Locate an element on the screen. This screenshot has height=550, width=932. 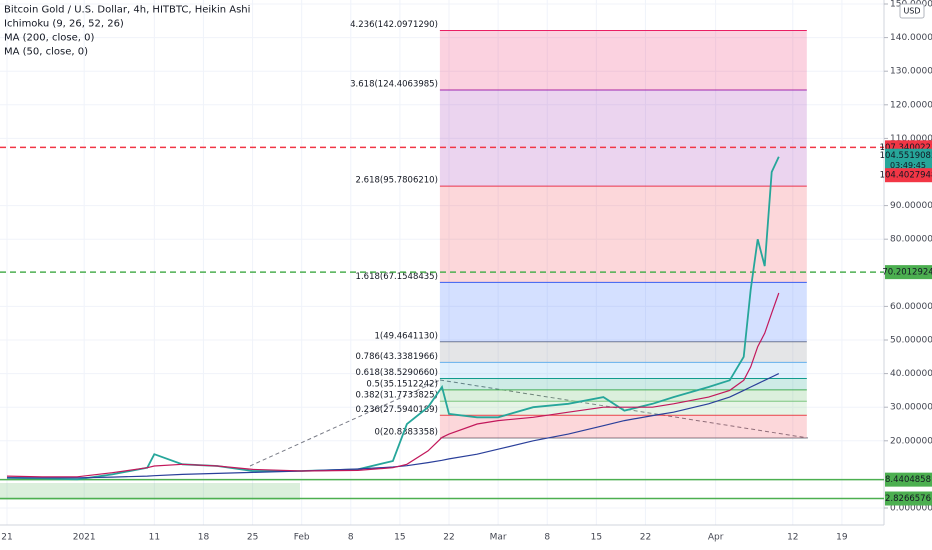
range-box is located at coordinates (150, 491).